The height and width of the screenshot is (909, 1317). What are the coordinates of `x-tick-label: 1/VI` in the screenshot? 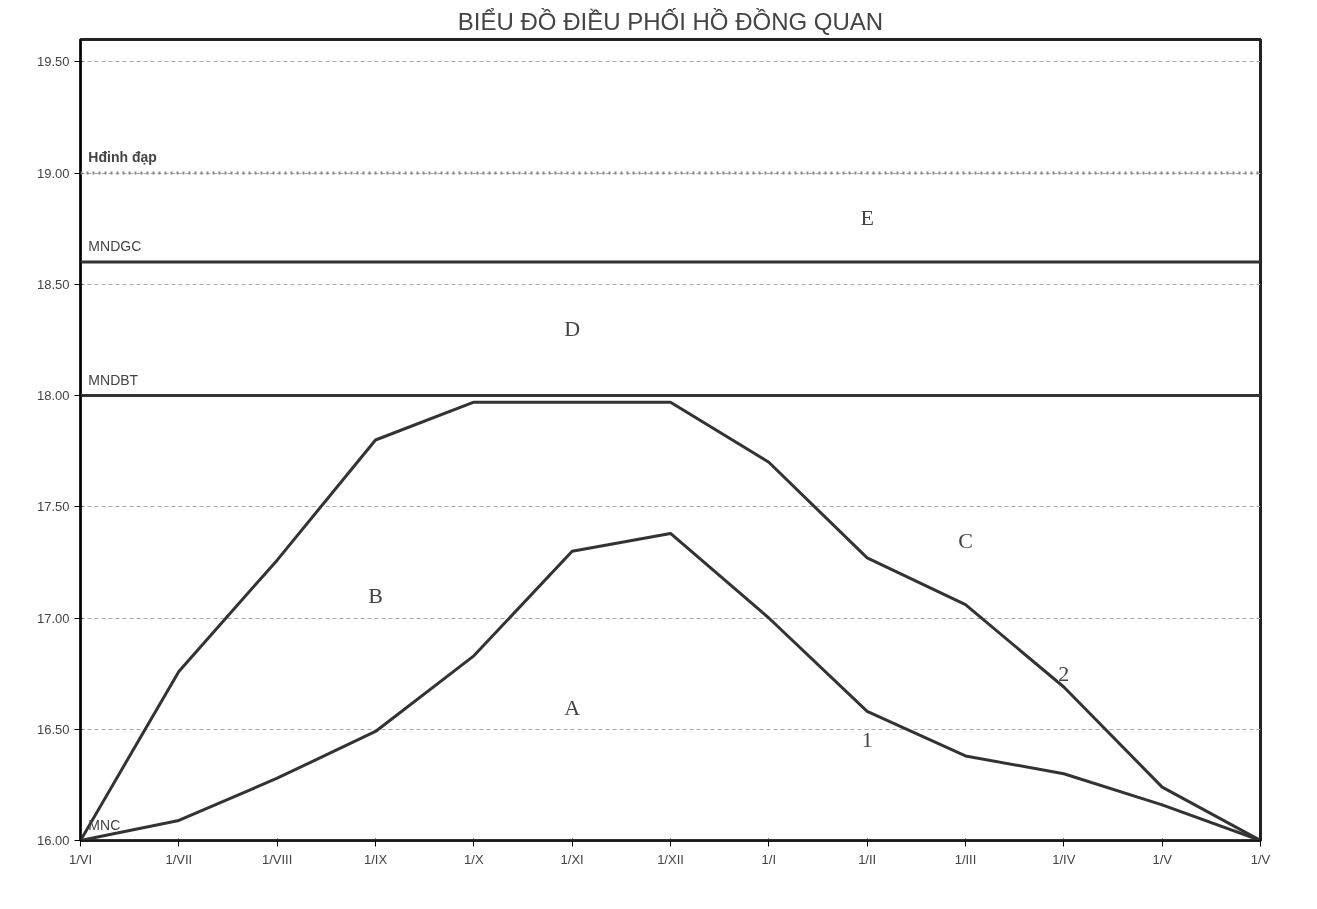 It's located at (80, 859).